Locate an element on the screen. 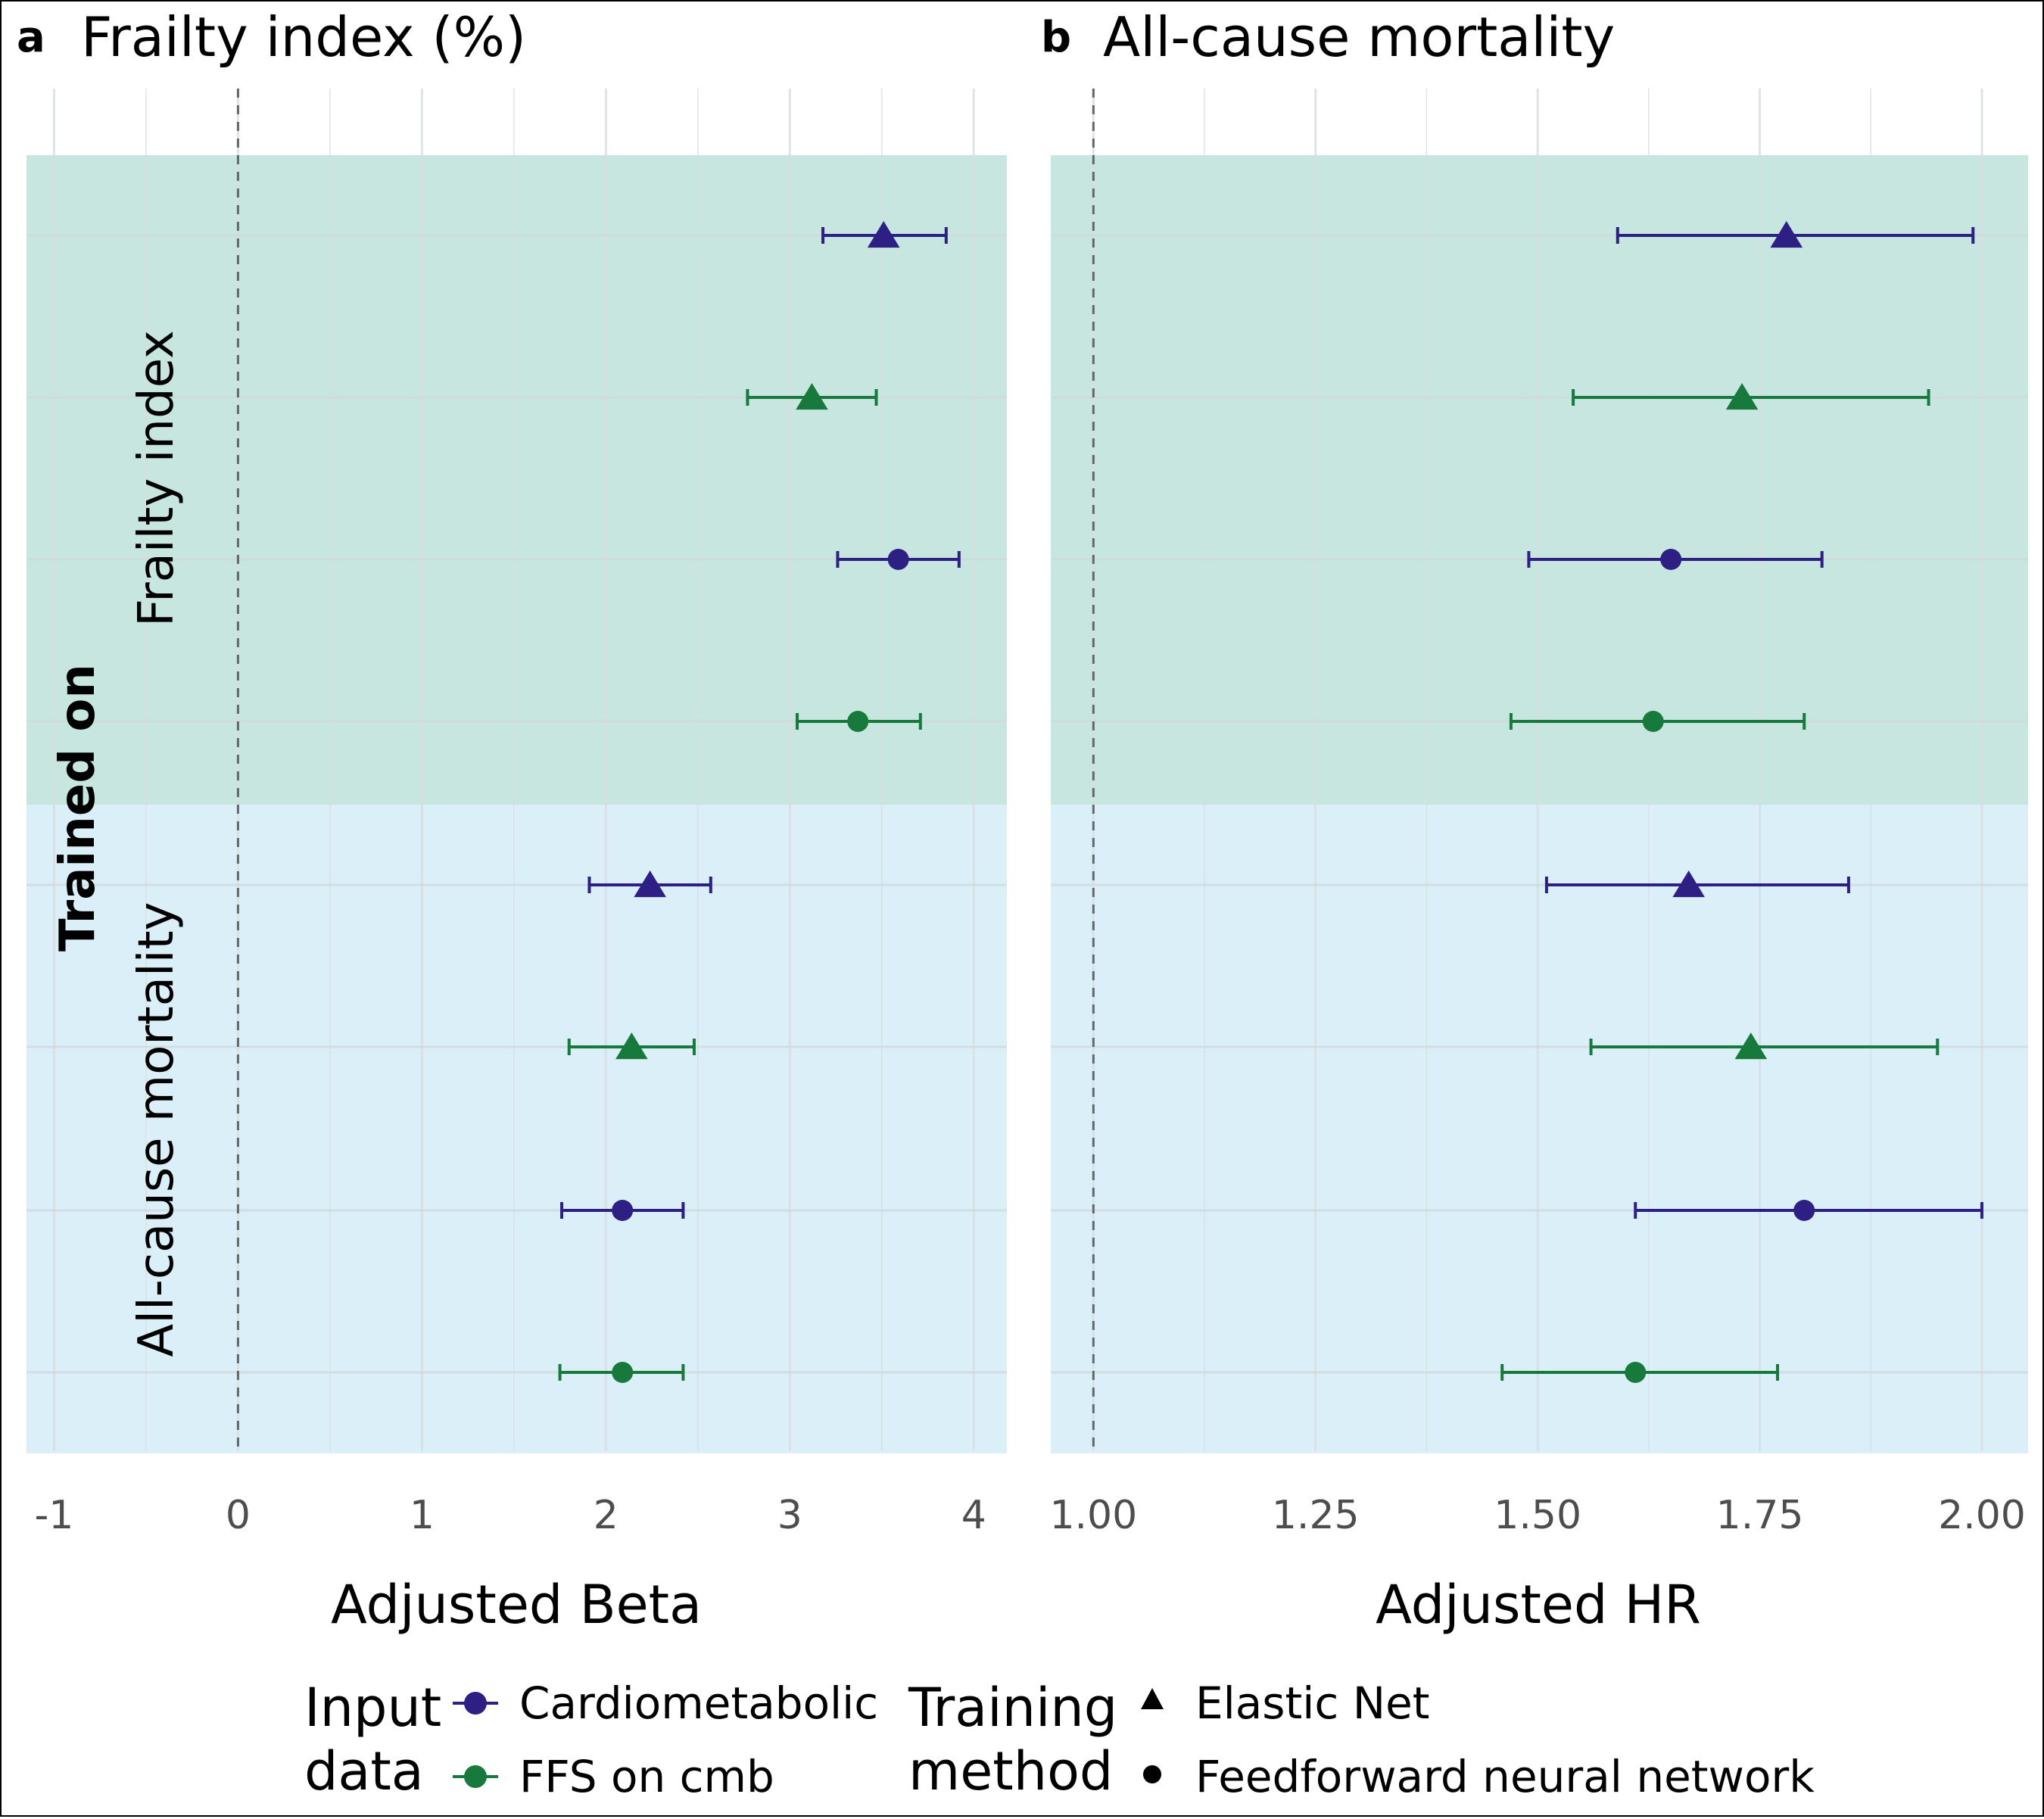 This screenshot has width=2044, height=1819. panel-a-title: Frailty index (%) is located at coordinates (303, 37).